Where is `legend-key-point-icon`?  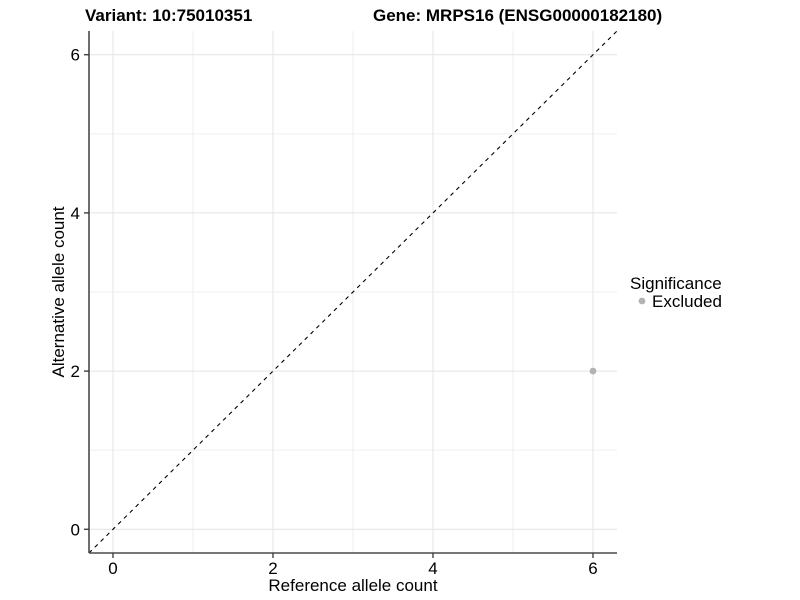 legend-key-point-icon is located at coordinates (642, 301).